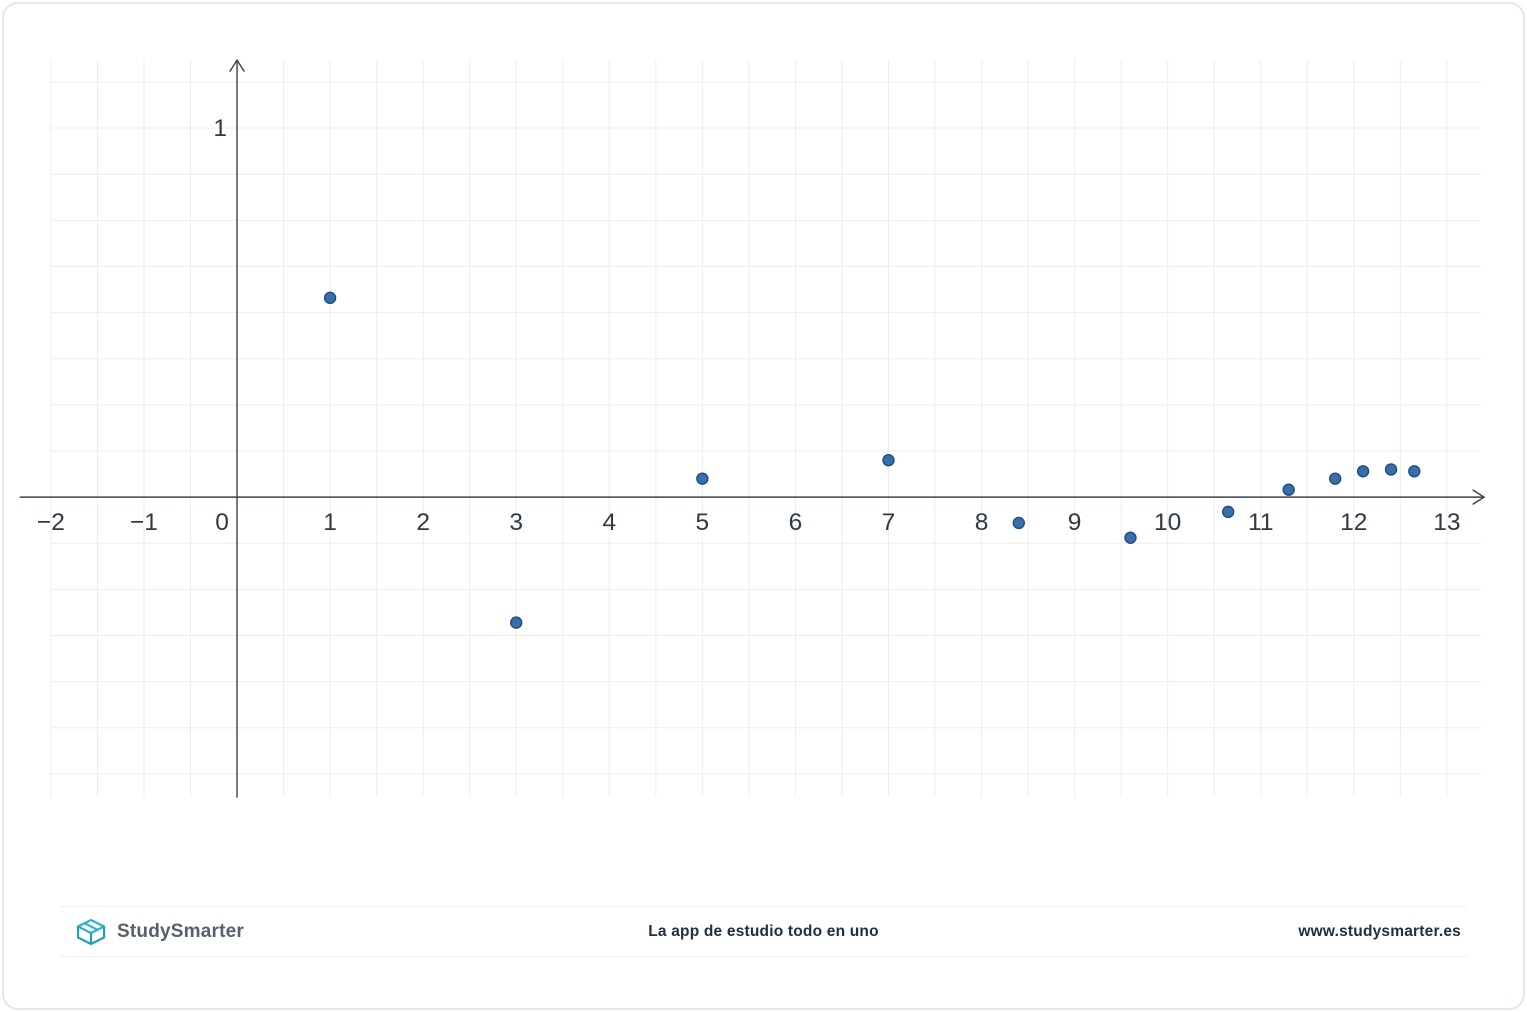 This screenshot has height=1012, width=1527. I want to click on x-tick-label: 4, so click(609, 522).